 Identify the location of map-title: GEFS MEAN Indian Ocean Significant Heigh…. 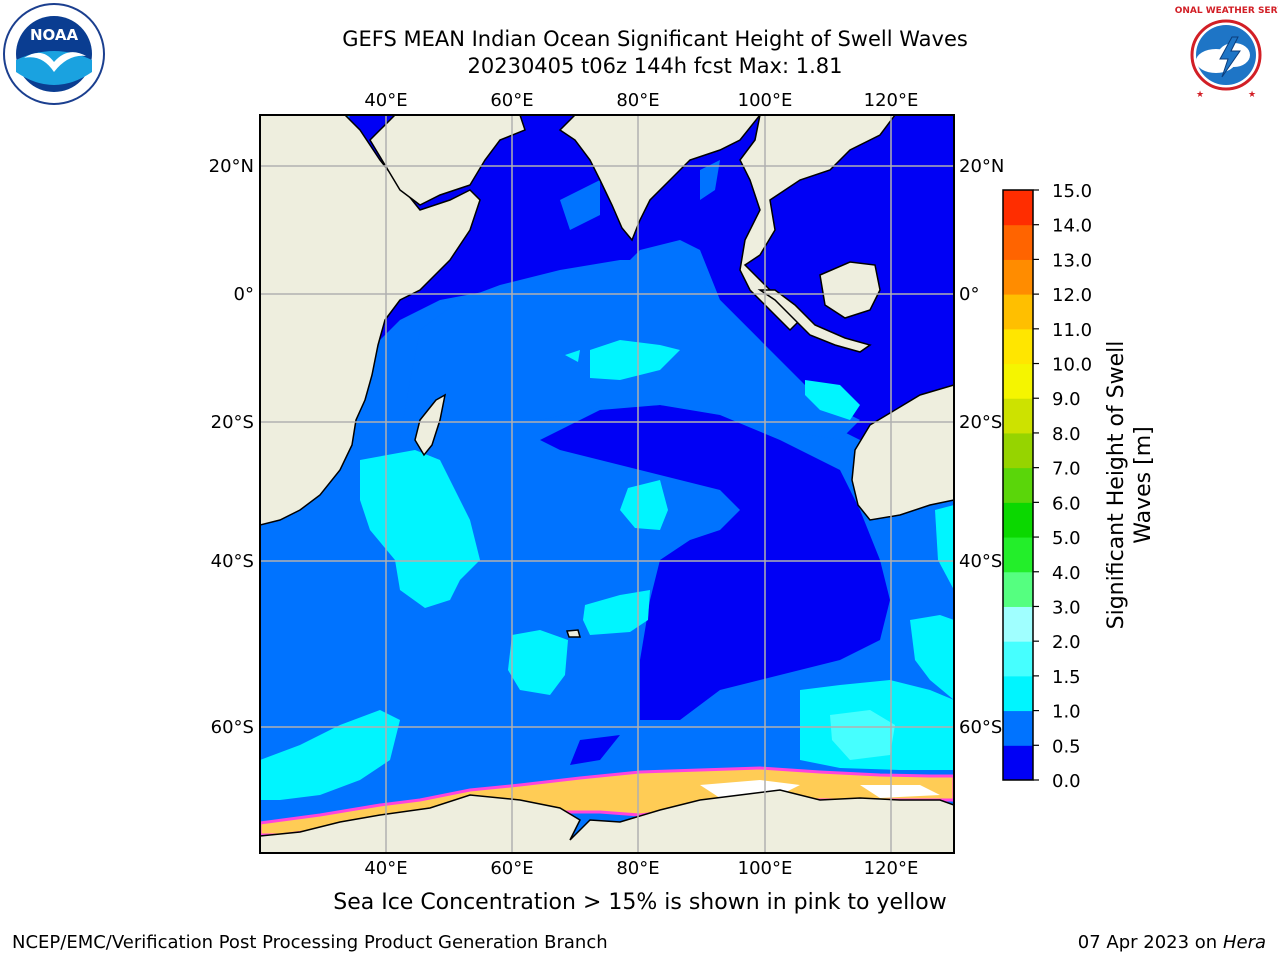
(655, 39).